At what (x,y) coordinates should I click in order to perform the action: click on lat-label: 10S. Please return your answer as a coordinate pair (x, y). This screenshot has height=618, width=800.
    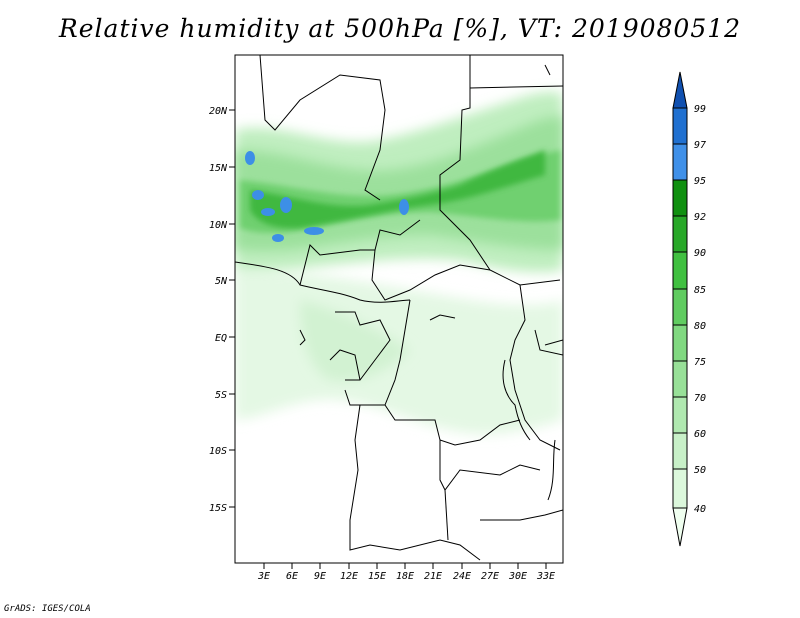
    Looking at the image, I should click on (218, 451).